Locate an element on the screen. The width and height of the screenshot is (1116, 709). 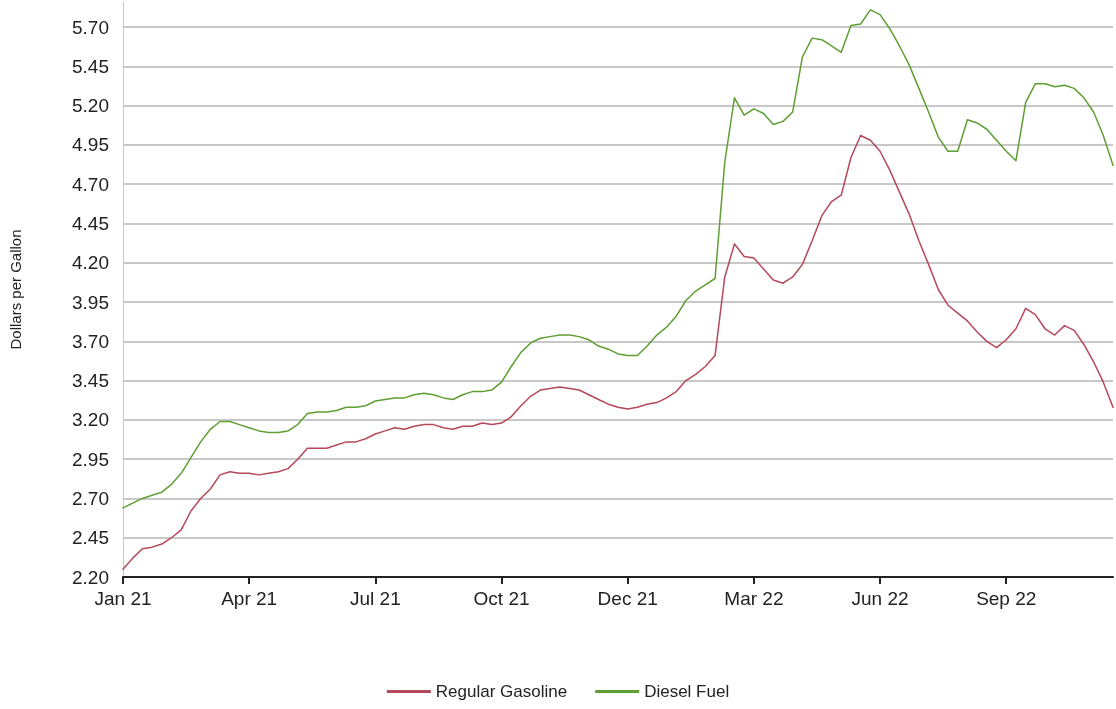
x-tick-label: Dec 21 is located at coordinates (627, 598).